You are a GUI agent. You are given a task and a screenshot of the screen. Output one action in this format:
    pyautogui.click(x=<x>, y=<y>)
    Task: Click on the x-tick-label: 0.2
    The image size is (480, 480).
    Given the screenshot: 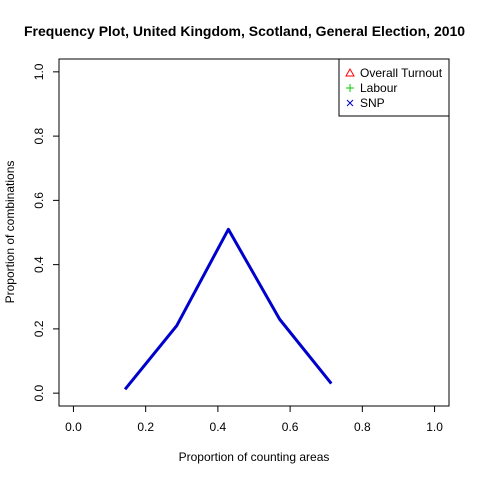 What is the action you would take?
    pyautogui.click(x=145, y=427)
    